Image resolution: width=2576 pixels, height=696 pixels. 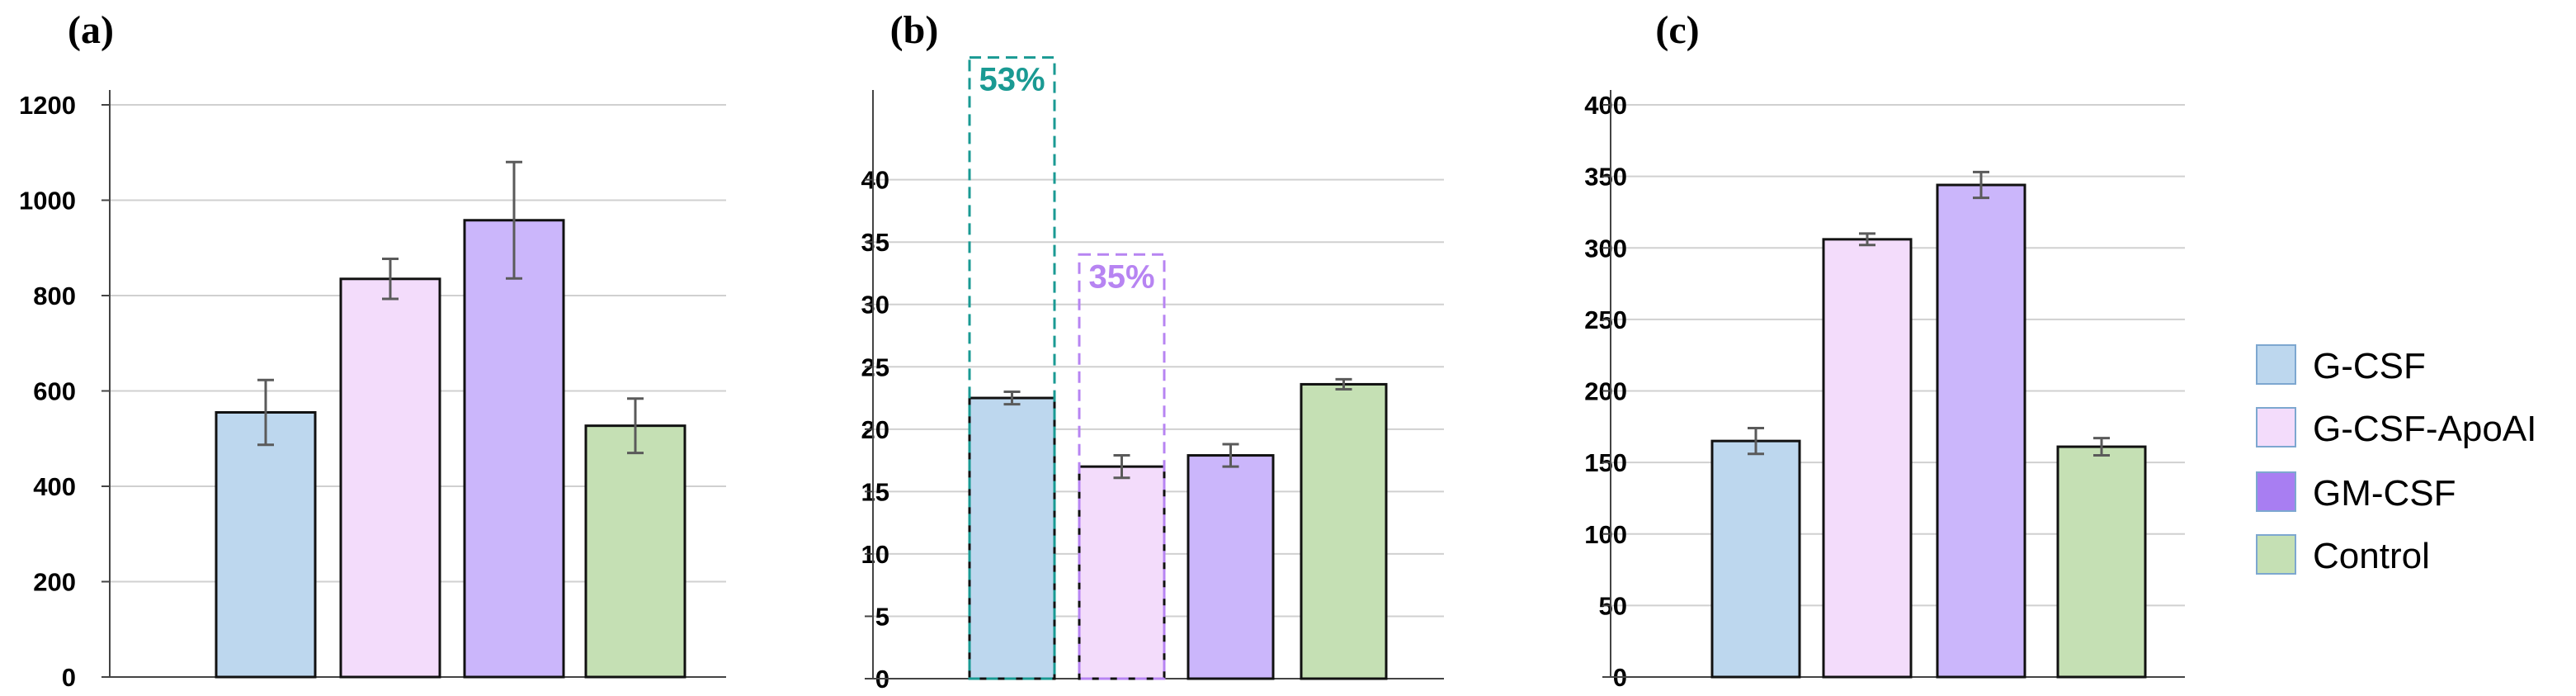 I want to click on y-tick-label: 600, so click(x=55, y=391).